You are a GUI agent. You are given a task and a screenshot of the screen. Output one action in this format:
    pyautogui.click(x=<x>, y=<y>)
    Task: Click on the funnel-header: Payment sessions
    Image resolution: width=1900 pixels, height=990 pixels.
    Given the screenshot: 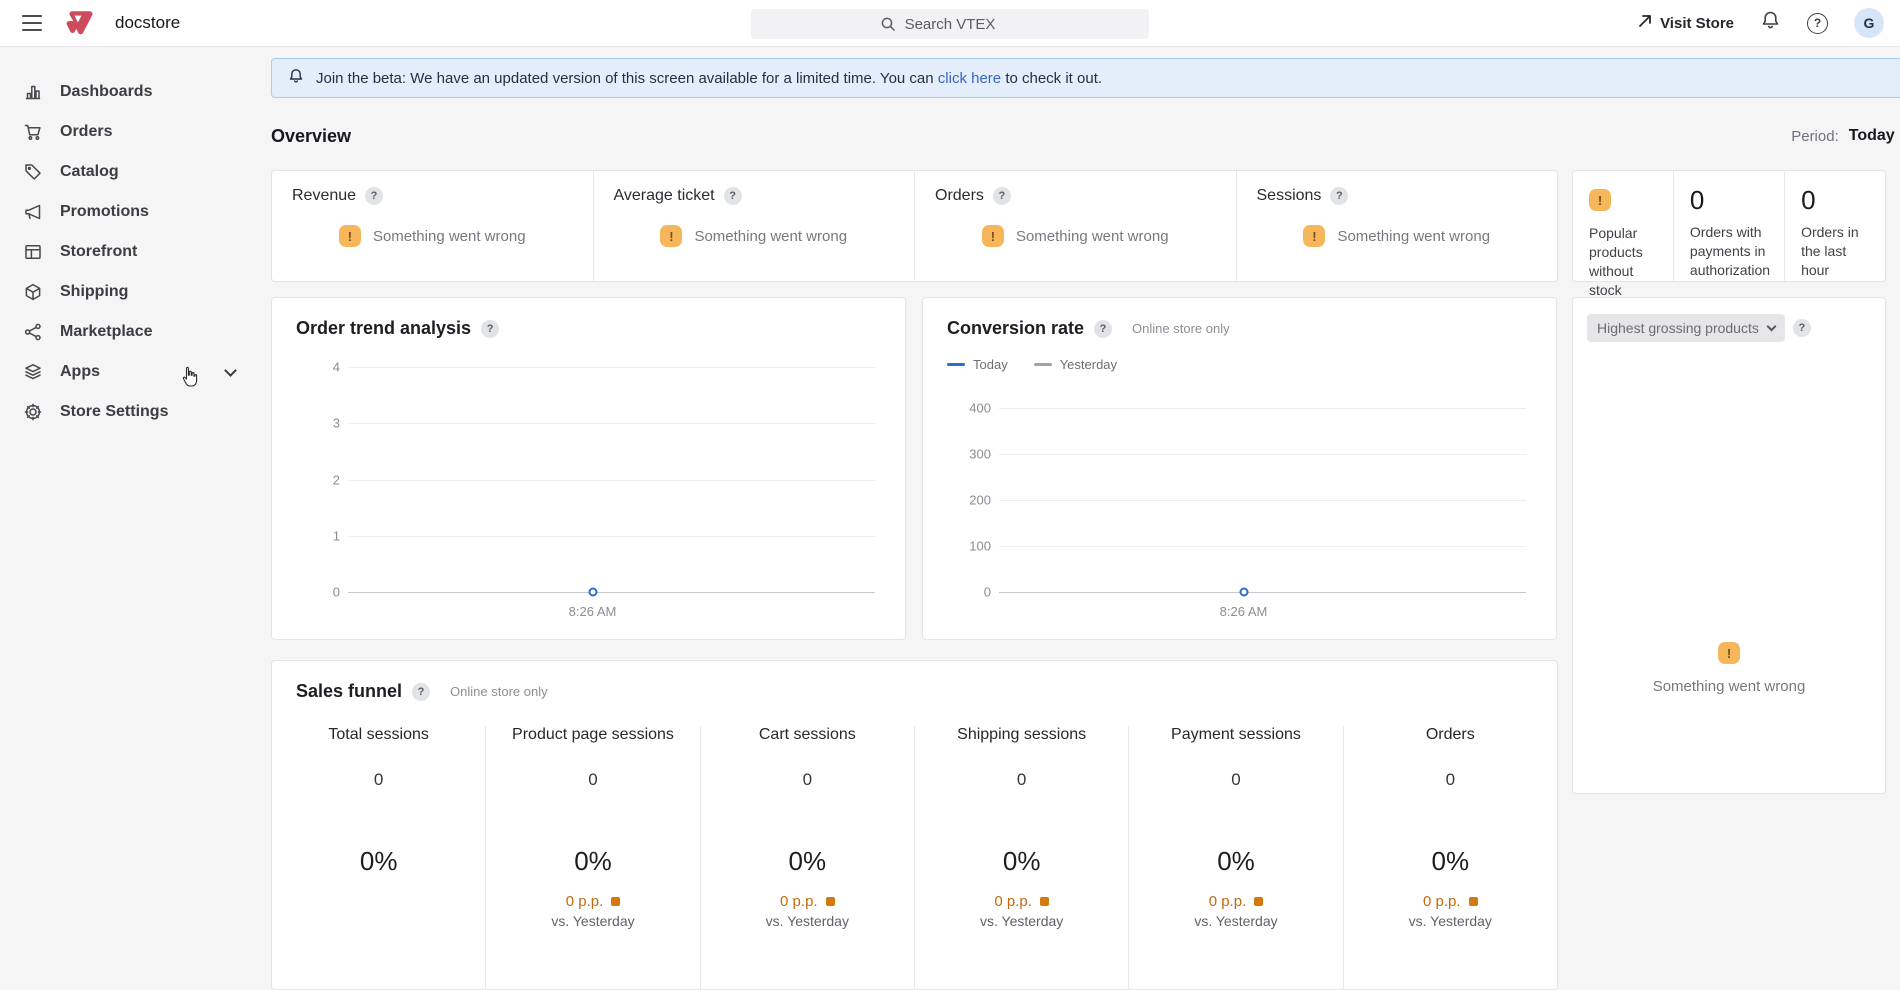 What is the action you would take?
    pyautogui.click(x=1236, y=734)
    